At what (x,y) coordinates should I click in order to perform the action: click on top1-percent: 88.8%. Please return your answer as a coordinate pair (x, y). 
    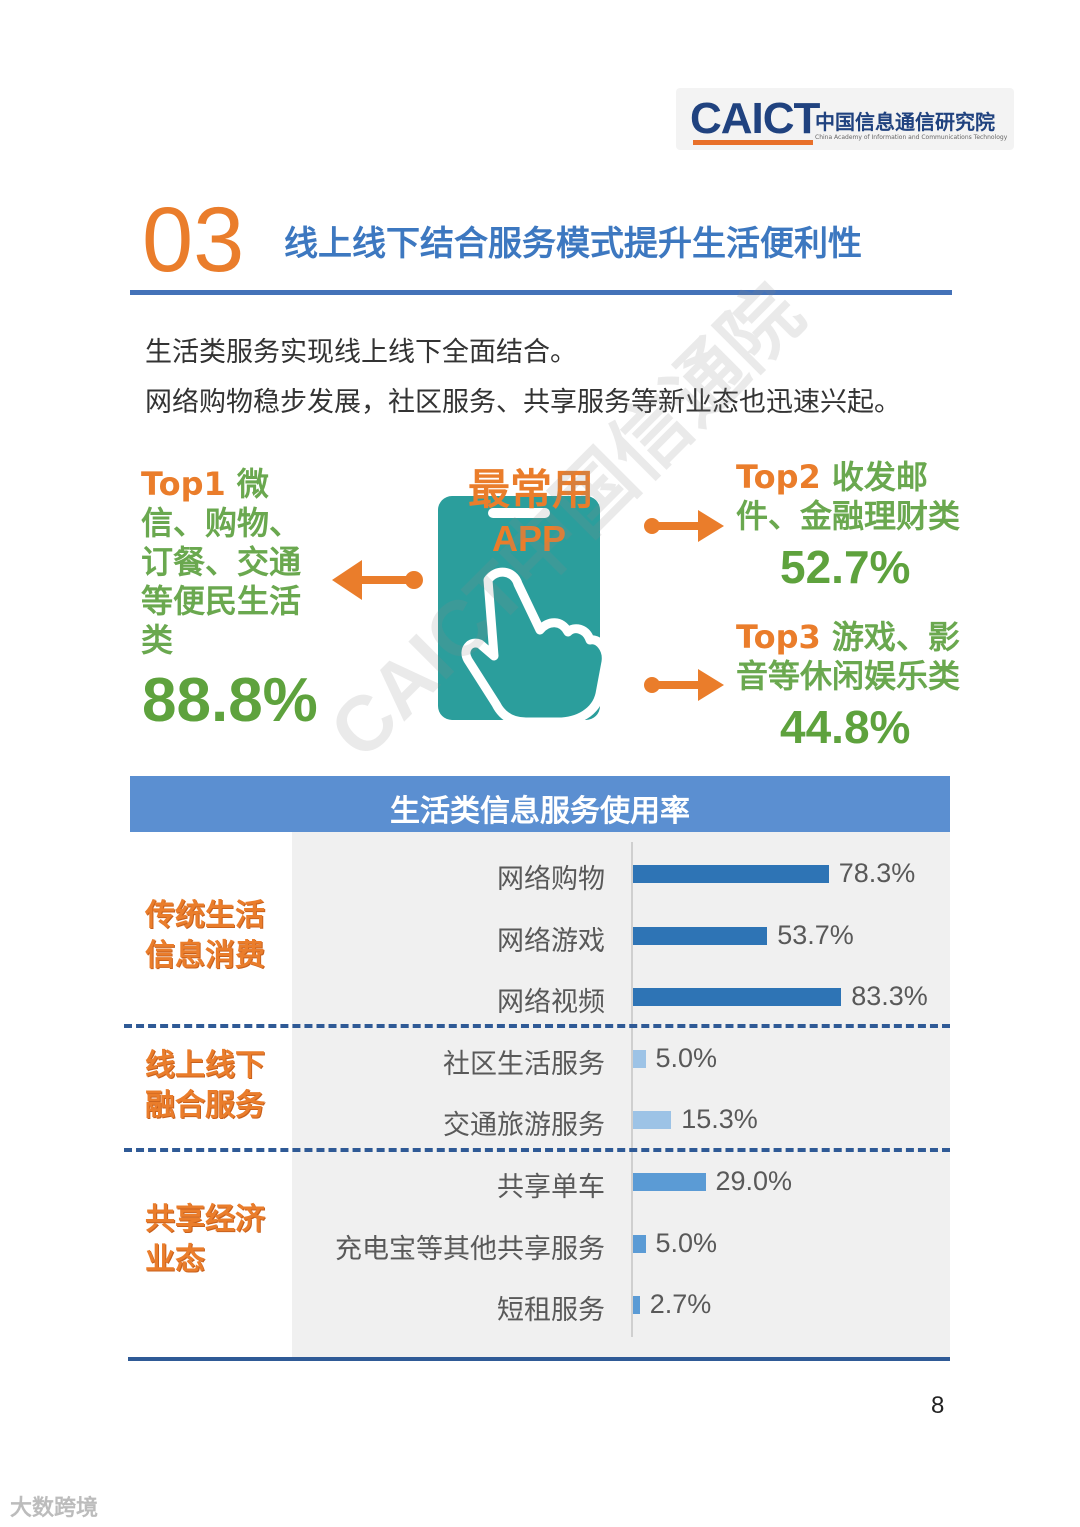
    Looking at the image, I should click on (230, 700).